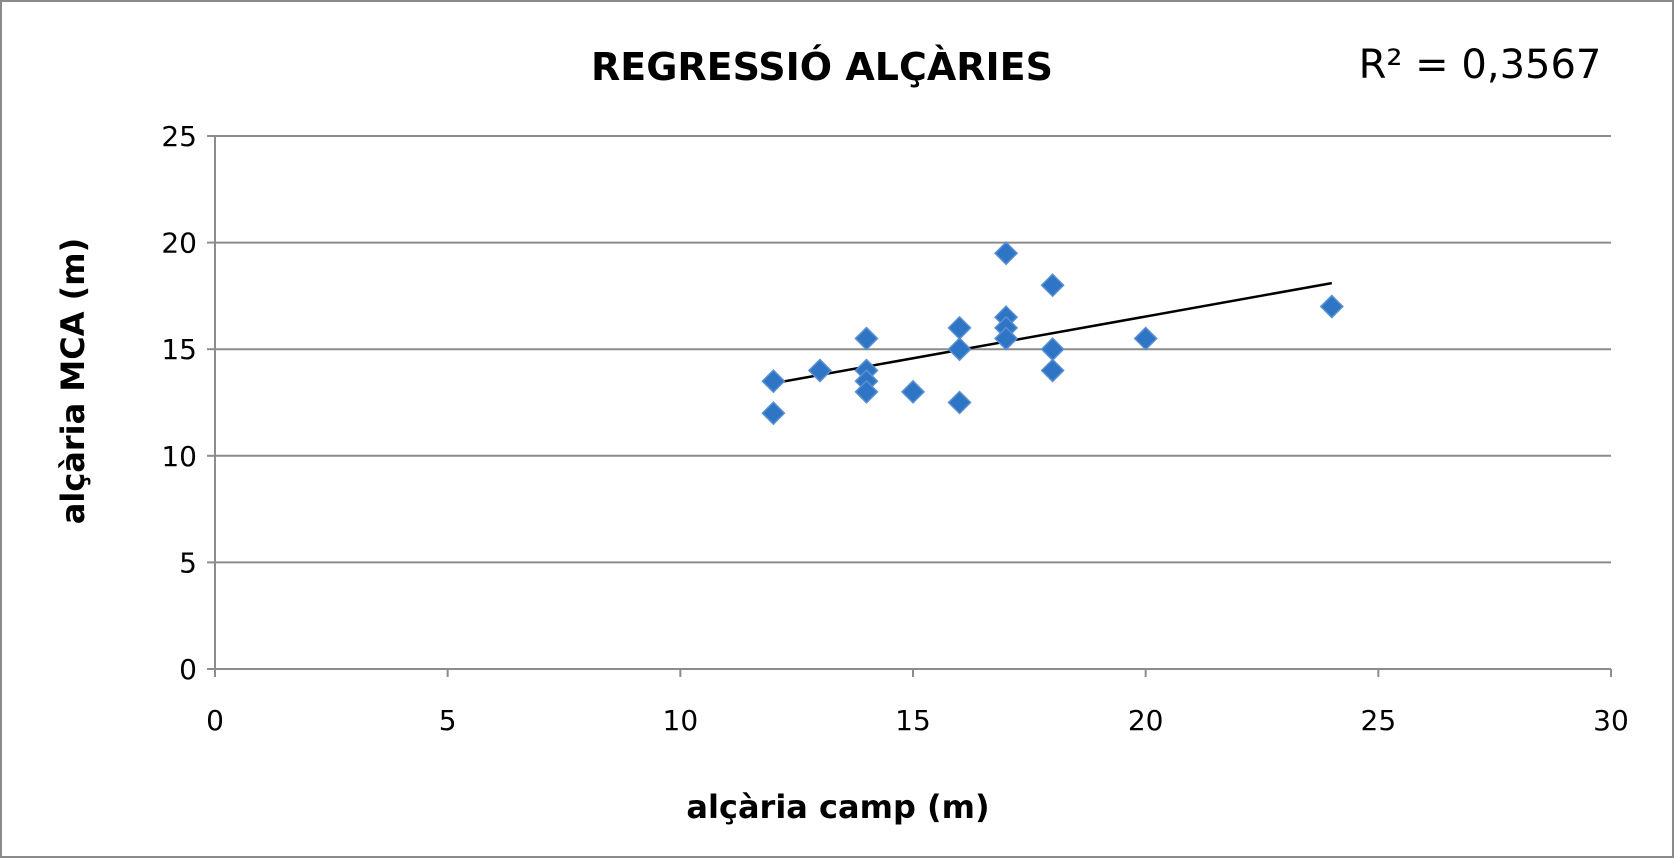 This screenshot has height=858, width=1674. I want to click on x-tick-label: 10, so click(681, 720).